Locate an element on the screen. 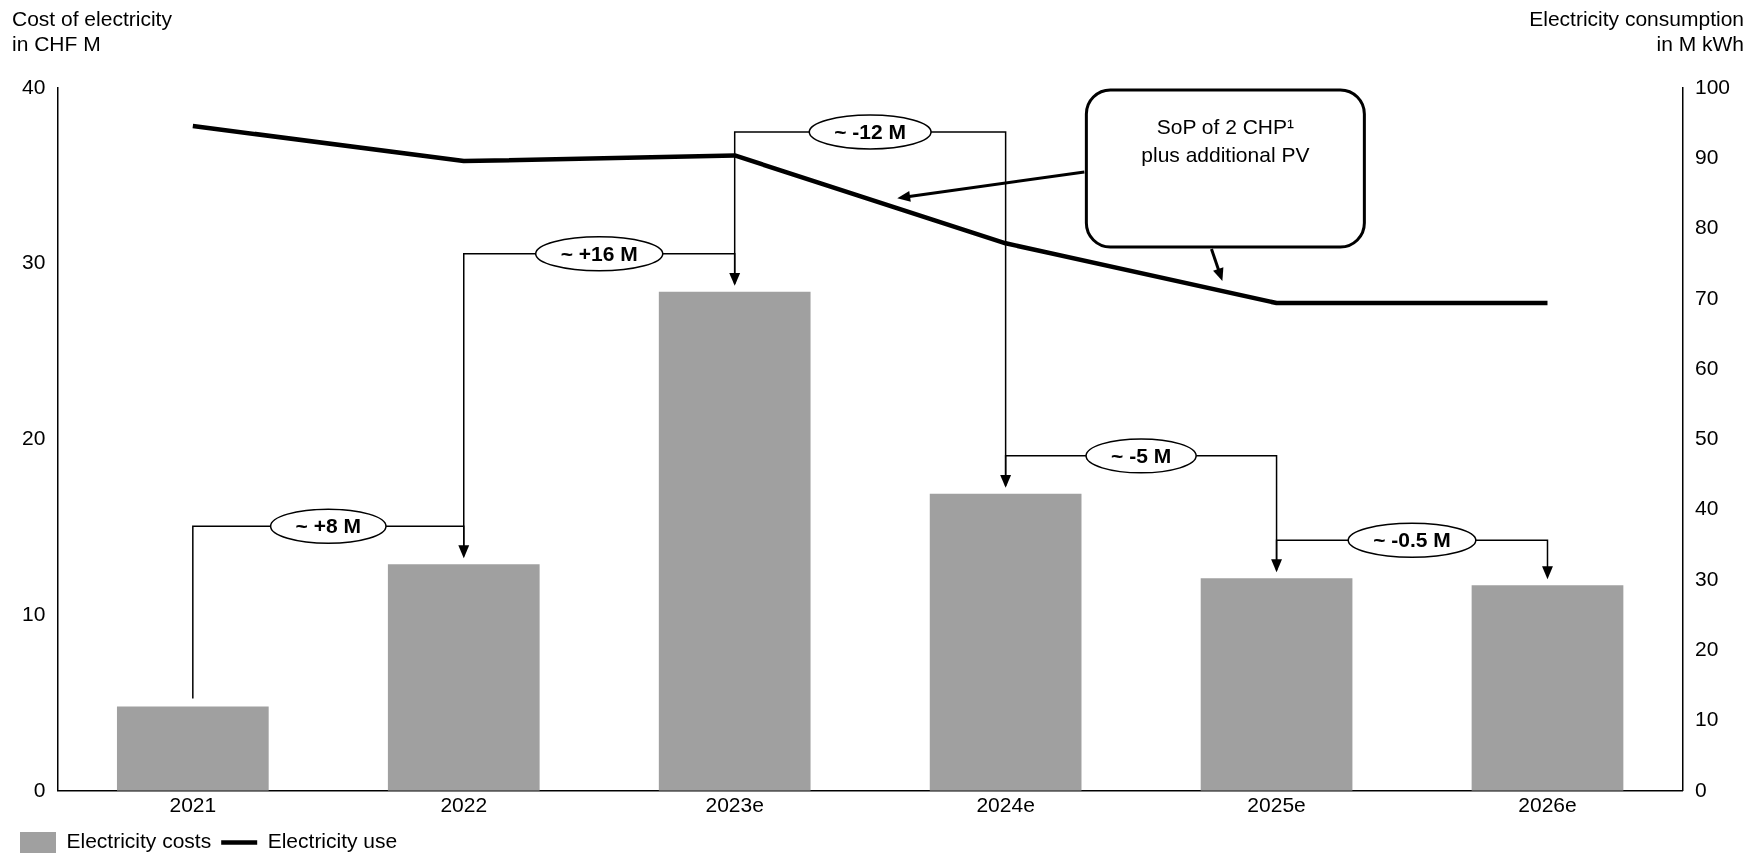 This screenshot has height=863, width=1762. y-axis-title: Cost of electricity in CHF M is located at coordinates (92, 31).